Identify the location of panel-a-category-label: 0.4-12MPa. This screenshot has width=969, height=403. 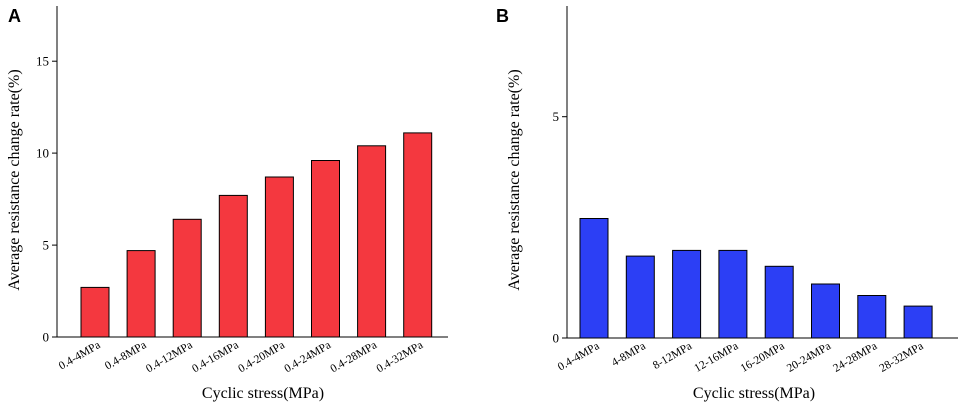
(169, 357).